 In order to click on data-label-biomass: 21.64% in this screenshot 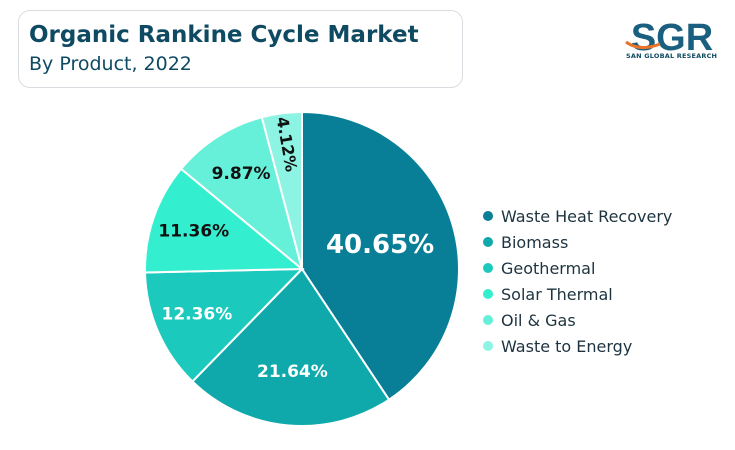, I will do `click(292, 372)`.